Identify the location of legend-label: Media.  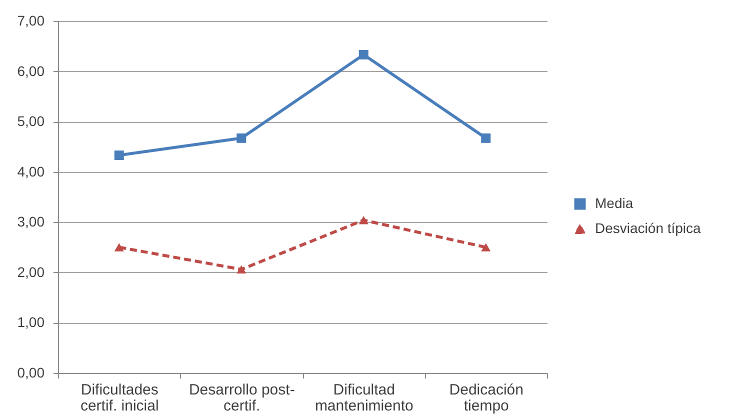
(614, 203).